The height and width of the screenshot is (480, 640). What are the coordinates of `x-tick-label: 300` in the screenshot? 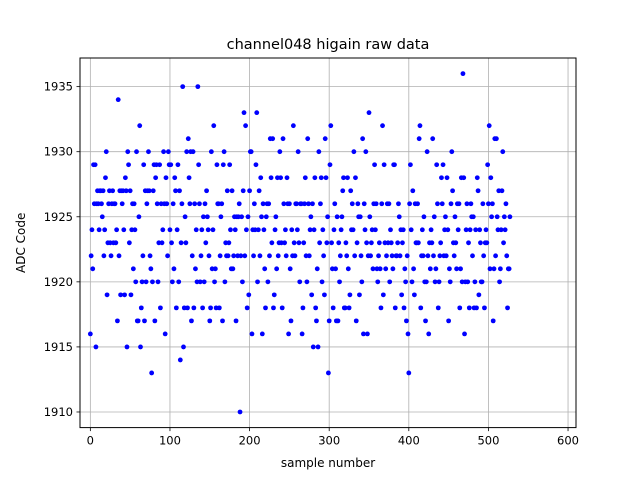 It's located at (329, 441).